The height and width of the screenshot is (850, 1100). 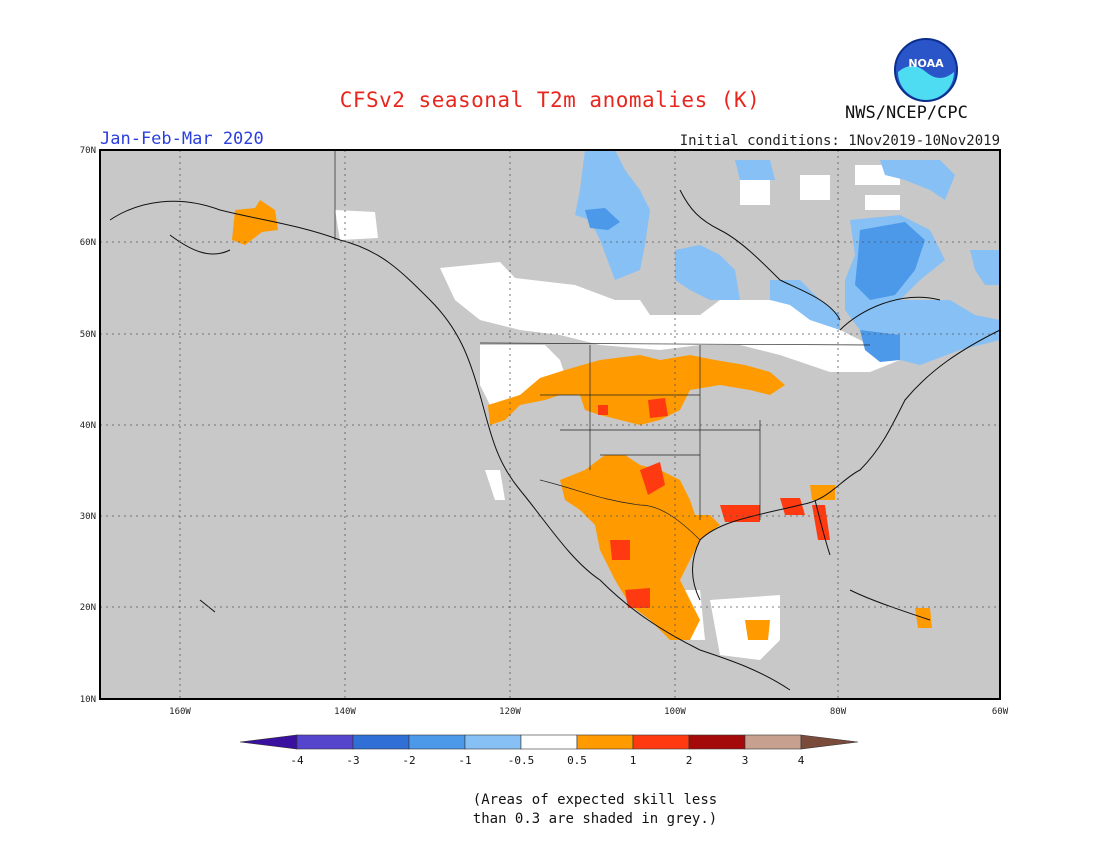 I want to click on colorbar-label: 3, so click(x=745, y=760).